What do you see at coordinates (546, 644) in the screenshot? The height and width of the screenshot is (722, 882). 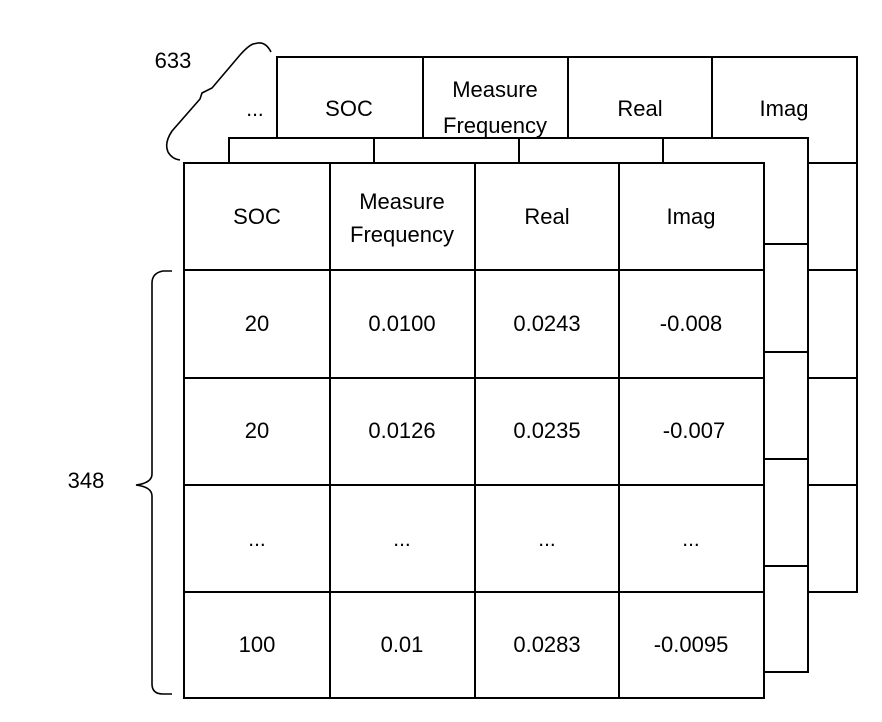 I see `table-cell: 0.0283` at bounding box center [546, 644].